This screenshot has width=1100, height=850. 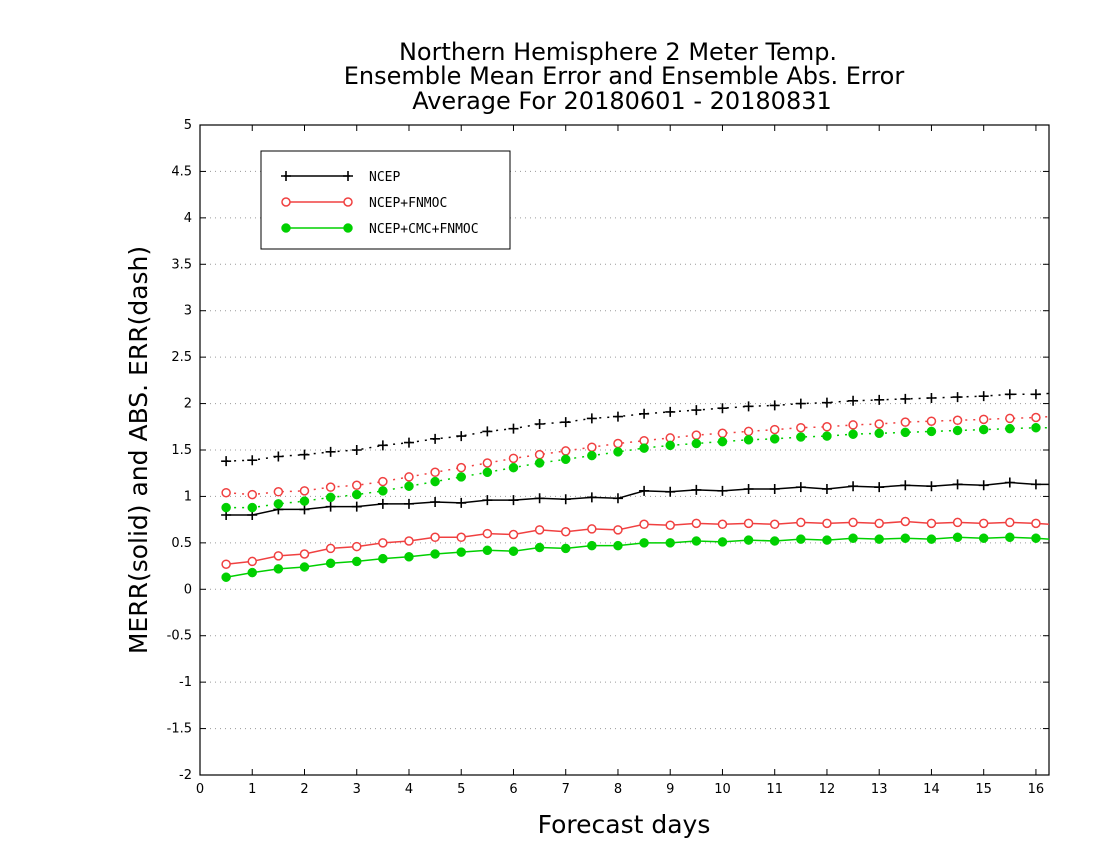 I want to click on title-line-3: Average For 20180601 - 20180831, so click(x=622, y=101).